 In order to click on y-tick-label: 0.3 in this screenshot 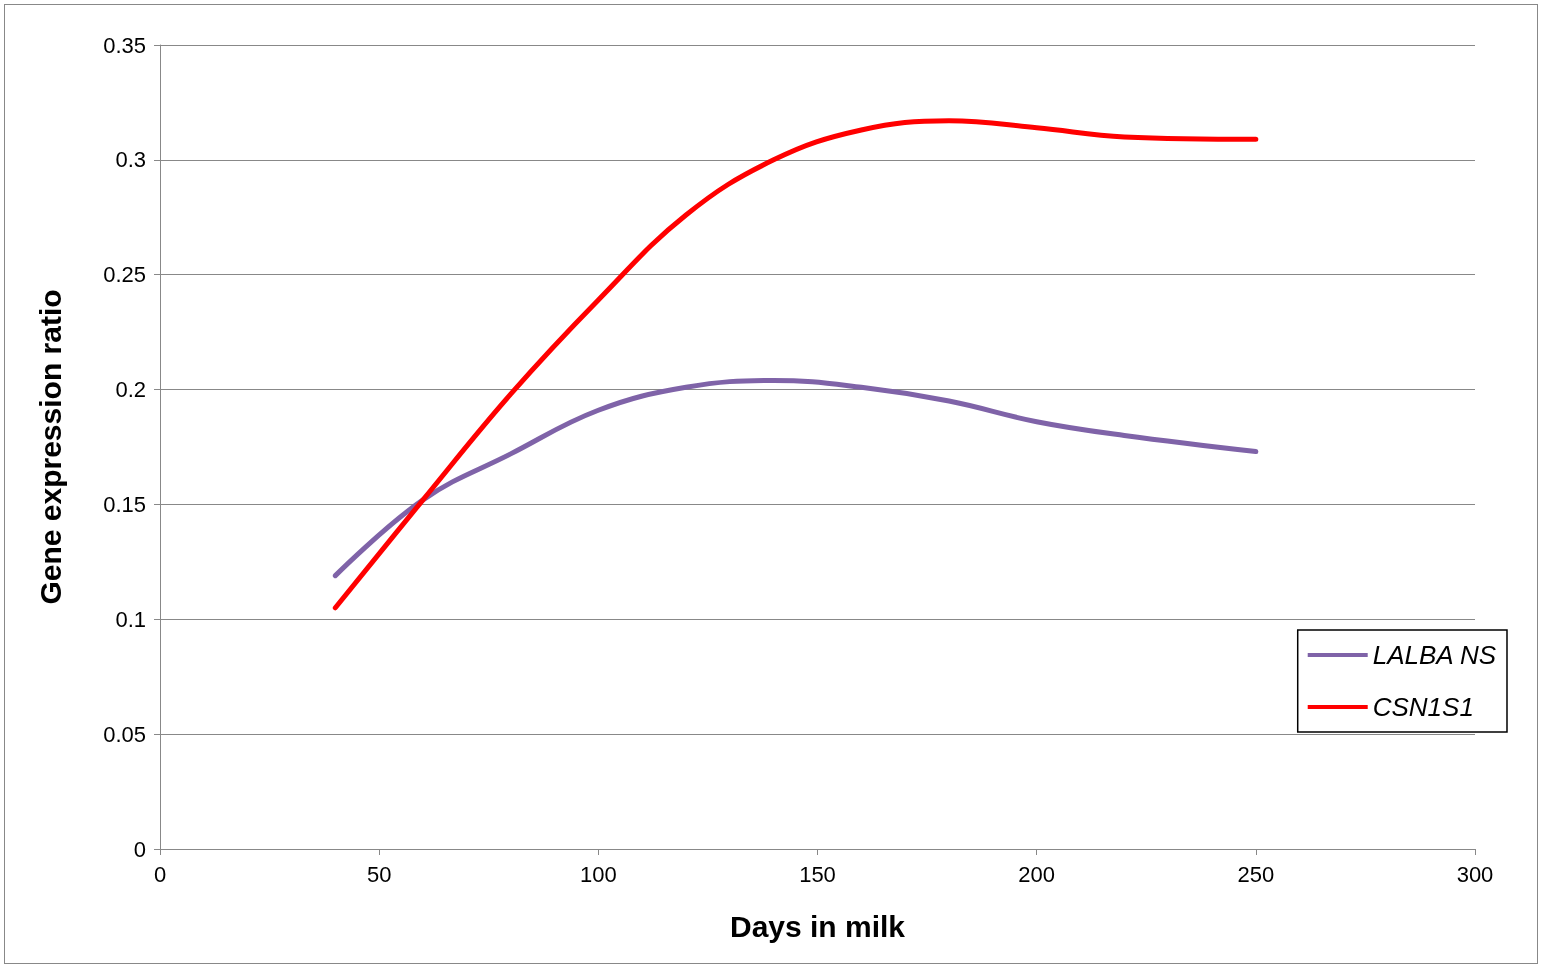, I will do `click(130, 160)`.